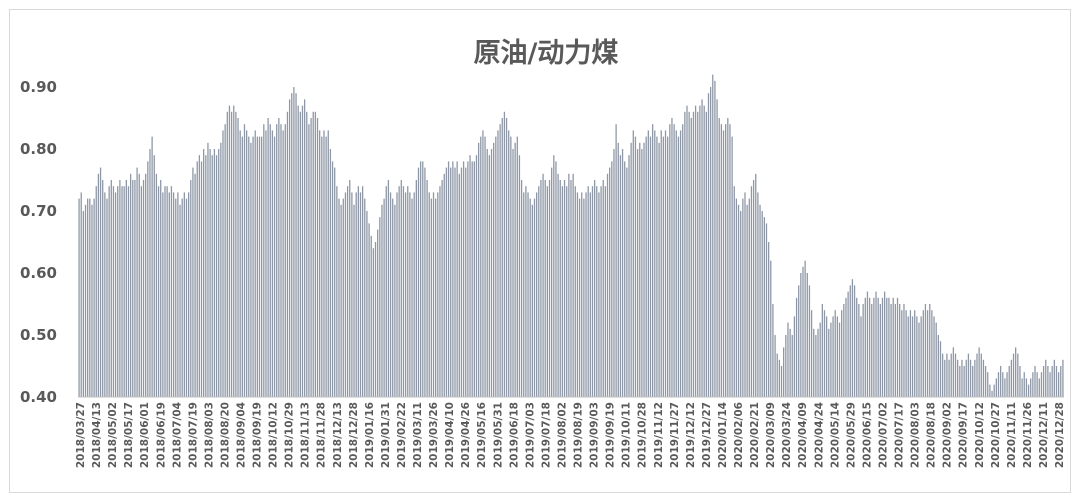 The width and height of the screenshot is (1080, 501). What do you see at coordinates (867, 435) in the screenshot?
I see `x-tick-label: 2020/06/15` at bounding box center [867, 435].